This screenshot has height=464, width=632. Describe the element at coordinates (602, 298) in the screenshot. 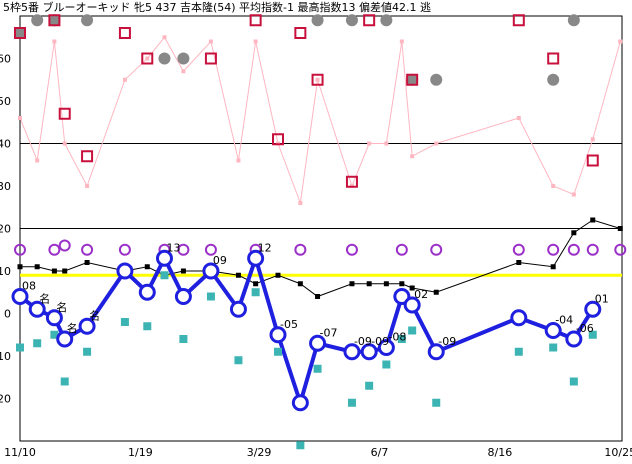

I see `data-label: 01` at that location.